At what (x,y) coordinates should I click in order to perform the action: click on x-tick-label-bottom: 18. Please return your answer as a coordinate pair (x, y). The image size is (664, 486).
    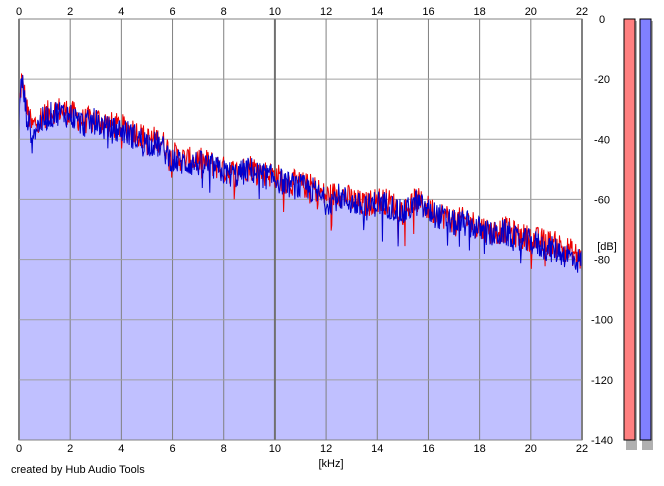
    Looking at the image, I should click on (480, 449).